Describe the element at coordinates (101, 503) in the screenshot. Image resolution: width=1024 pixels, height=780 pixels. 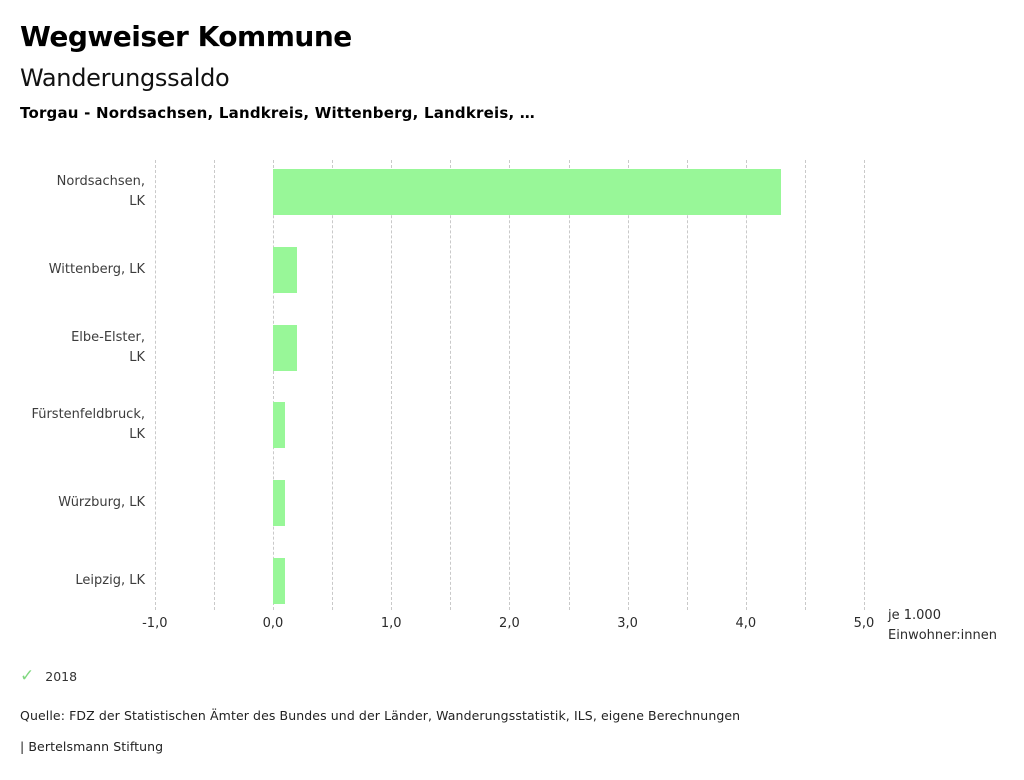
I see `category-label: Würzburg, LK` at that location.